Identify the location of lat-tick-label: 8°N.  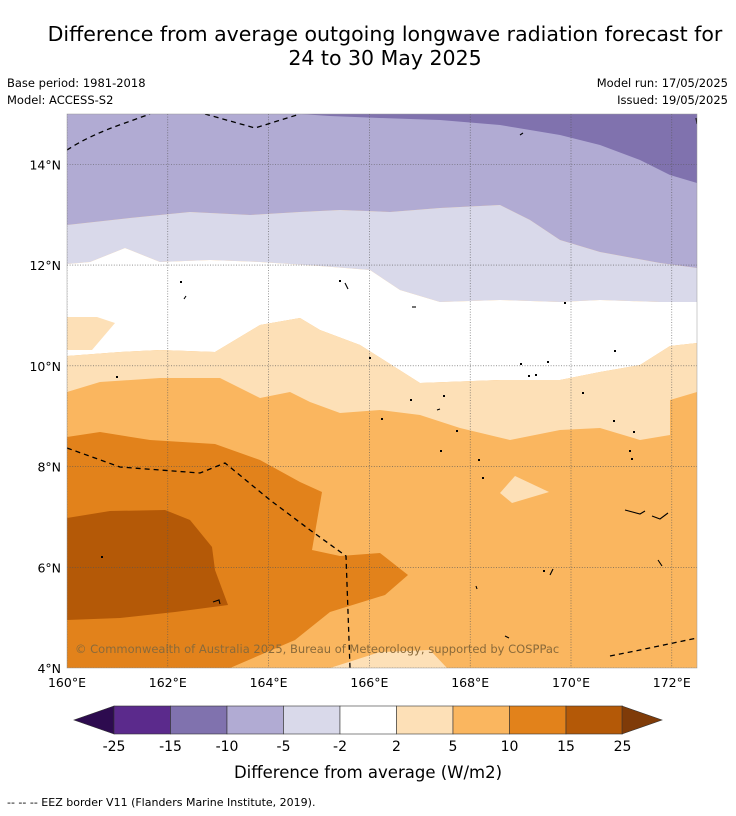
(49, 467).